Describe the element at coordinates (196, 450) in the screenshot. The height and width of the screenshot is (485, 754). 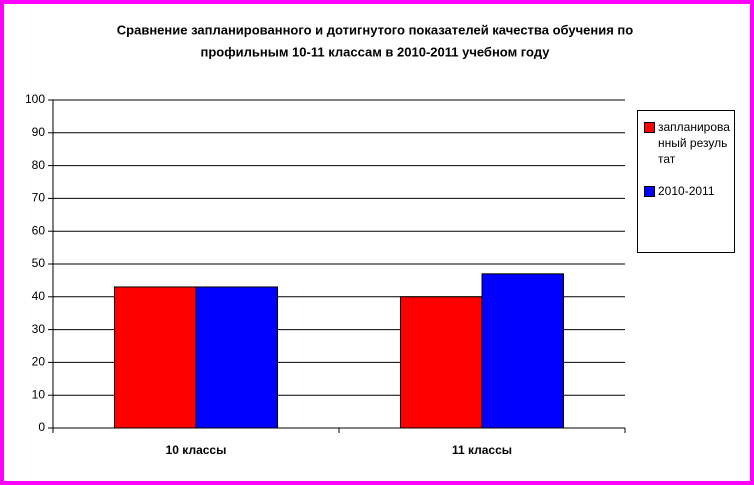
I see `x-tick-label: 10 классы` at that location.